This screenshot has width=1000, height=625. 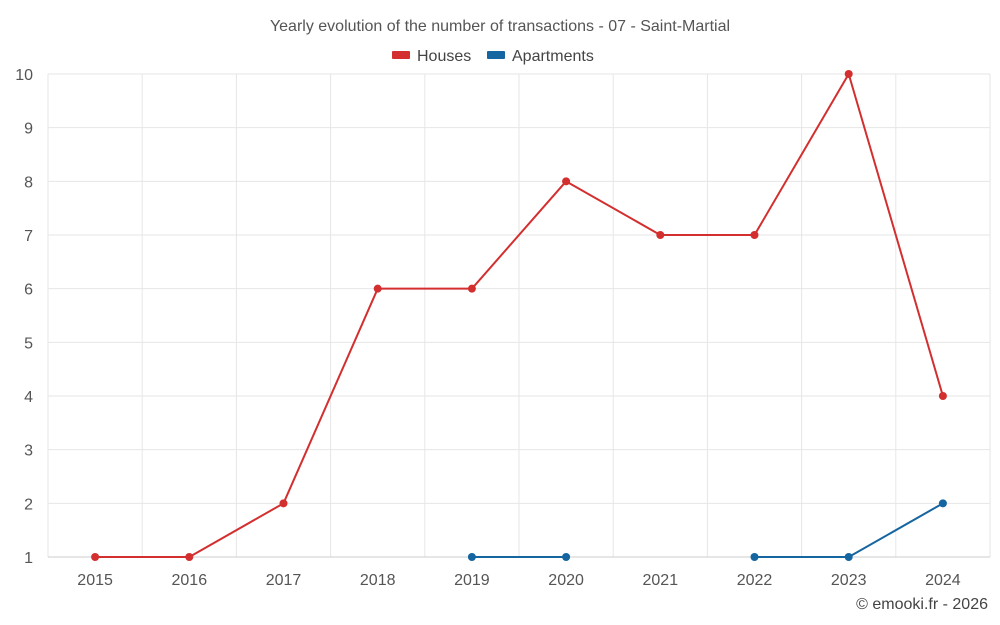 I want to click on data-point-houses-2023, so click(x=848, y=74).